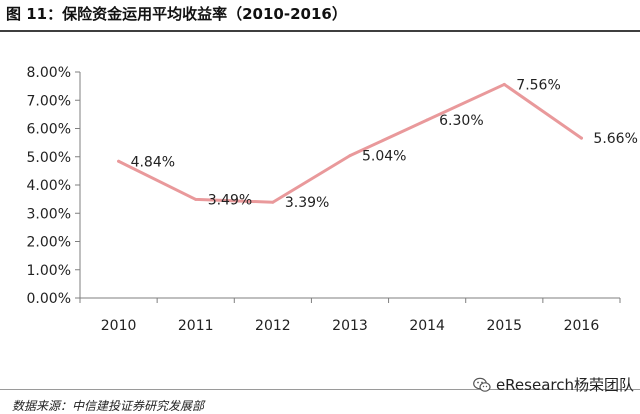 This screenshot has width=640, height=414. I want to click on chart-title: 图 11：保险资金运用平均收益率（2010-2016）, so click(176, 14).